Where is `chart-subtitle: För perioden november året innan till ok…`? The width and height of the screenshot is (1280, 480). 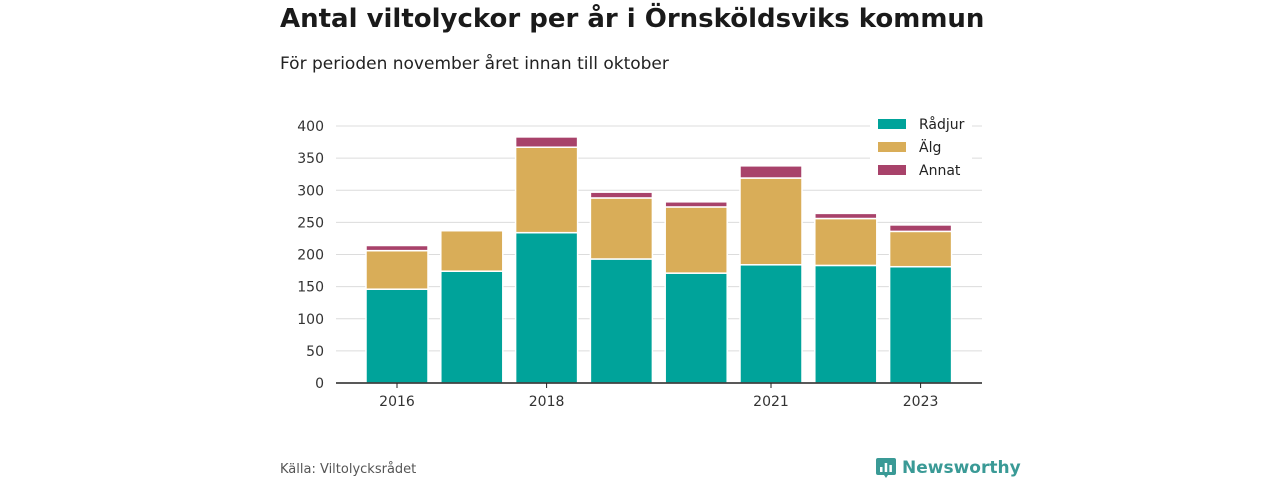
chart-subtitle: För perioden november året innan till ok… is located at coordinates (474, 64).